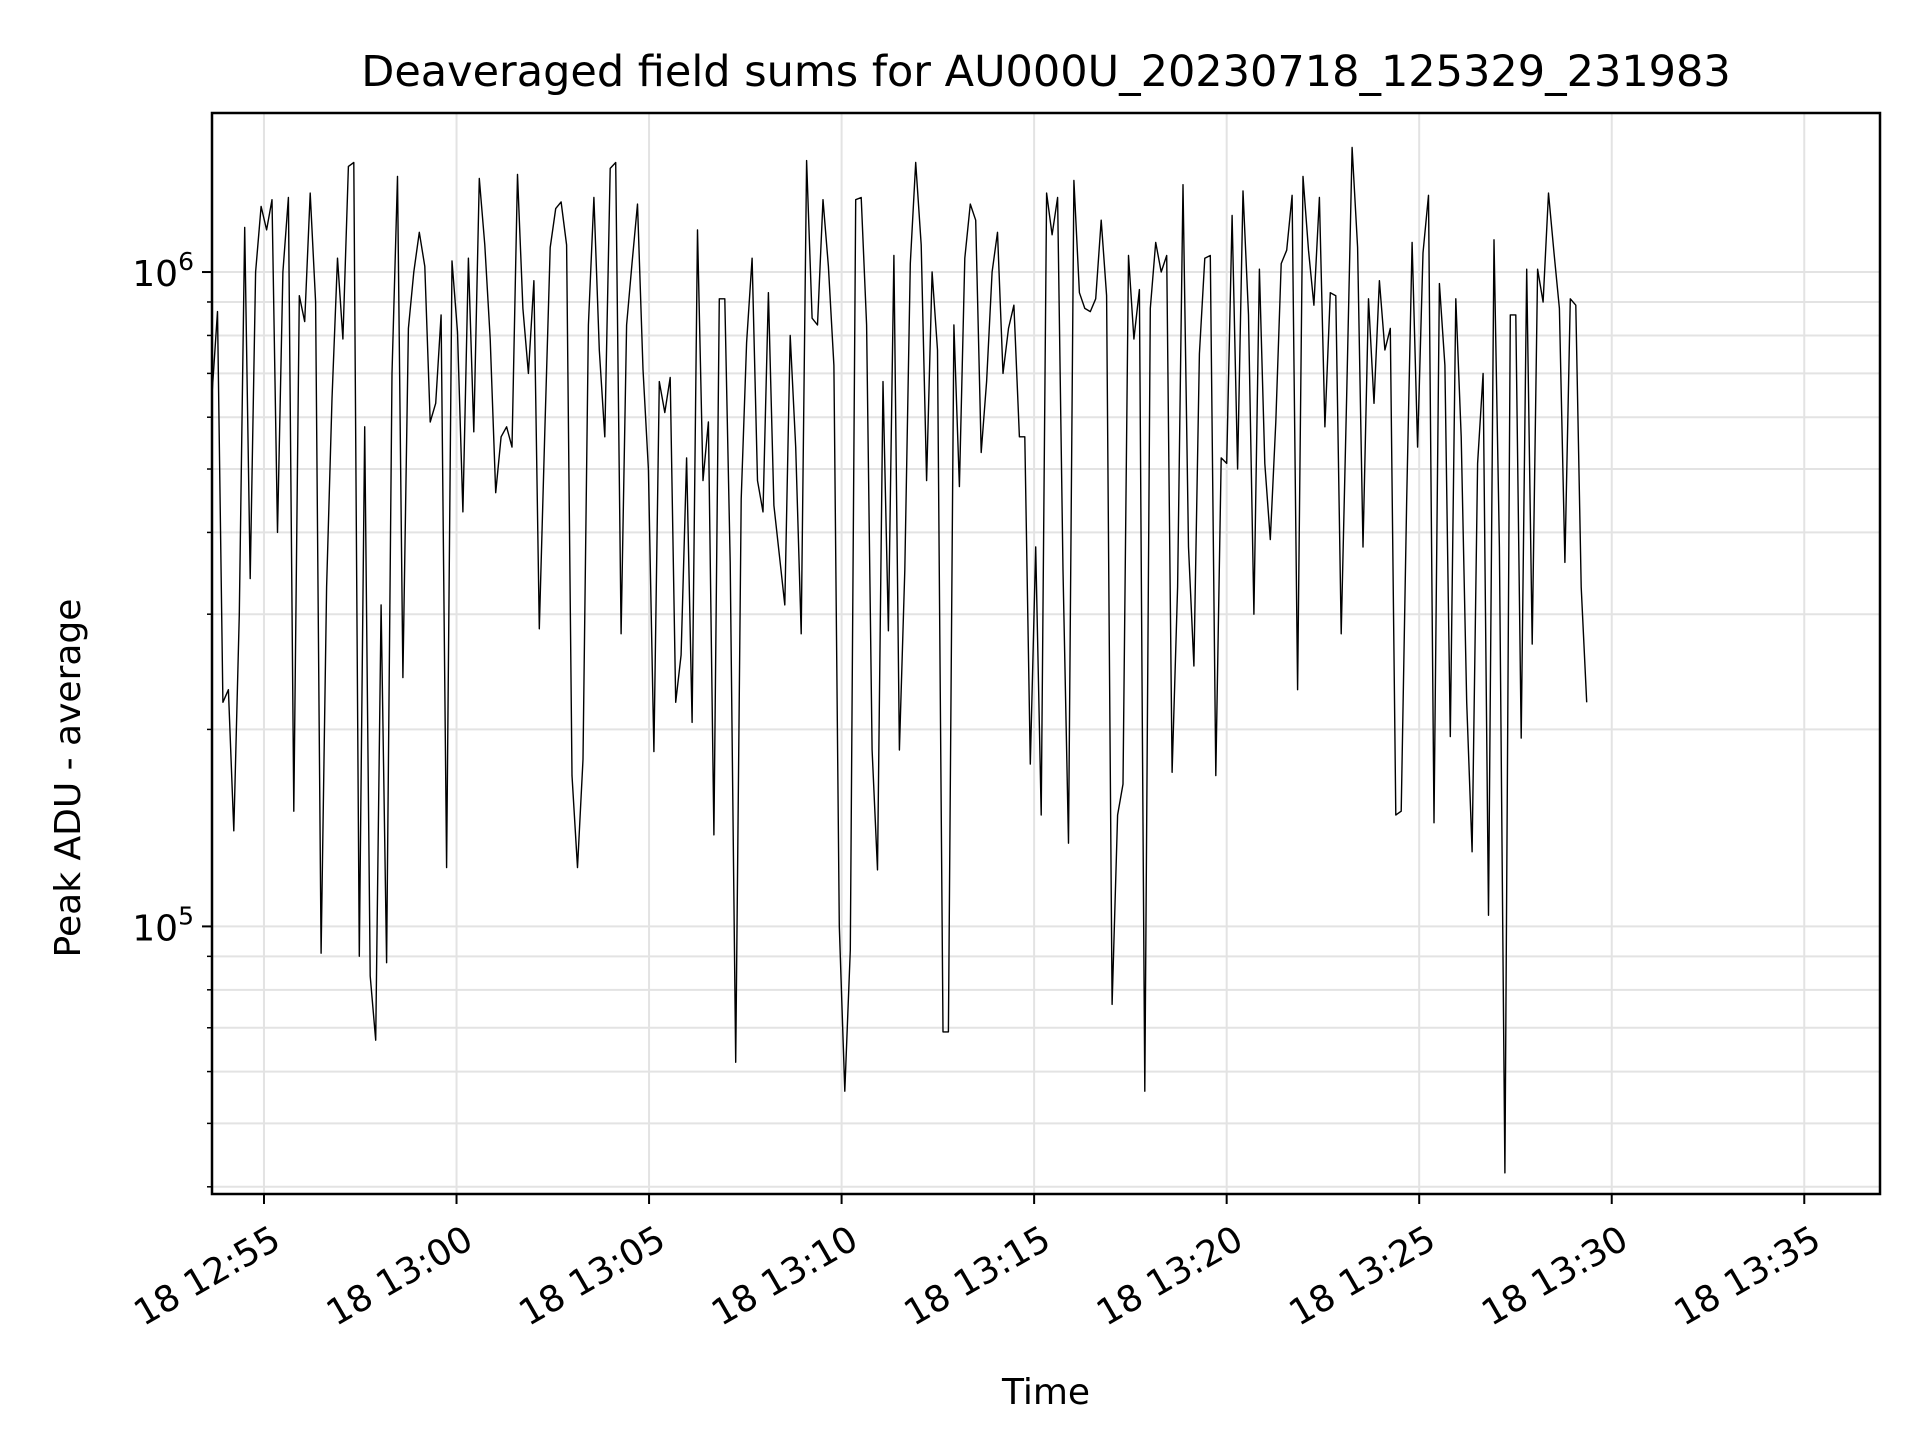 The height and width of the screenshot is (1440, 1920). I want to click on x-tick-label: 18 13:15, so click(977, 1276).